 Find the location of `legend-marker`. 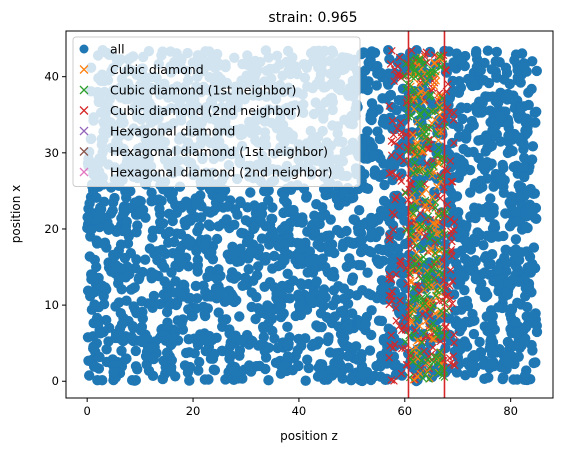

legend-marker is located at coordinates (84, 90).